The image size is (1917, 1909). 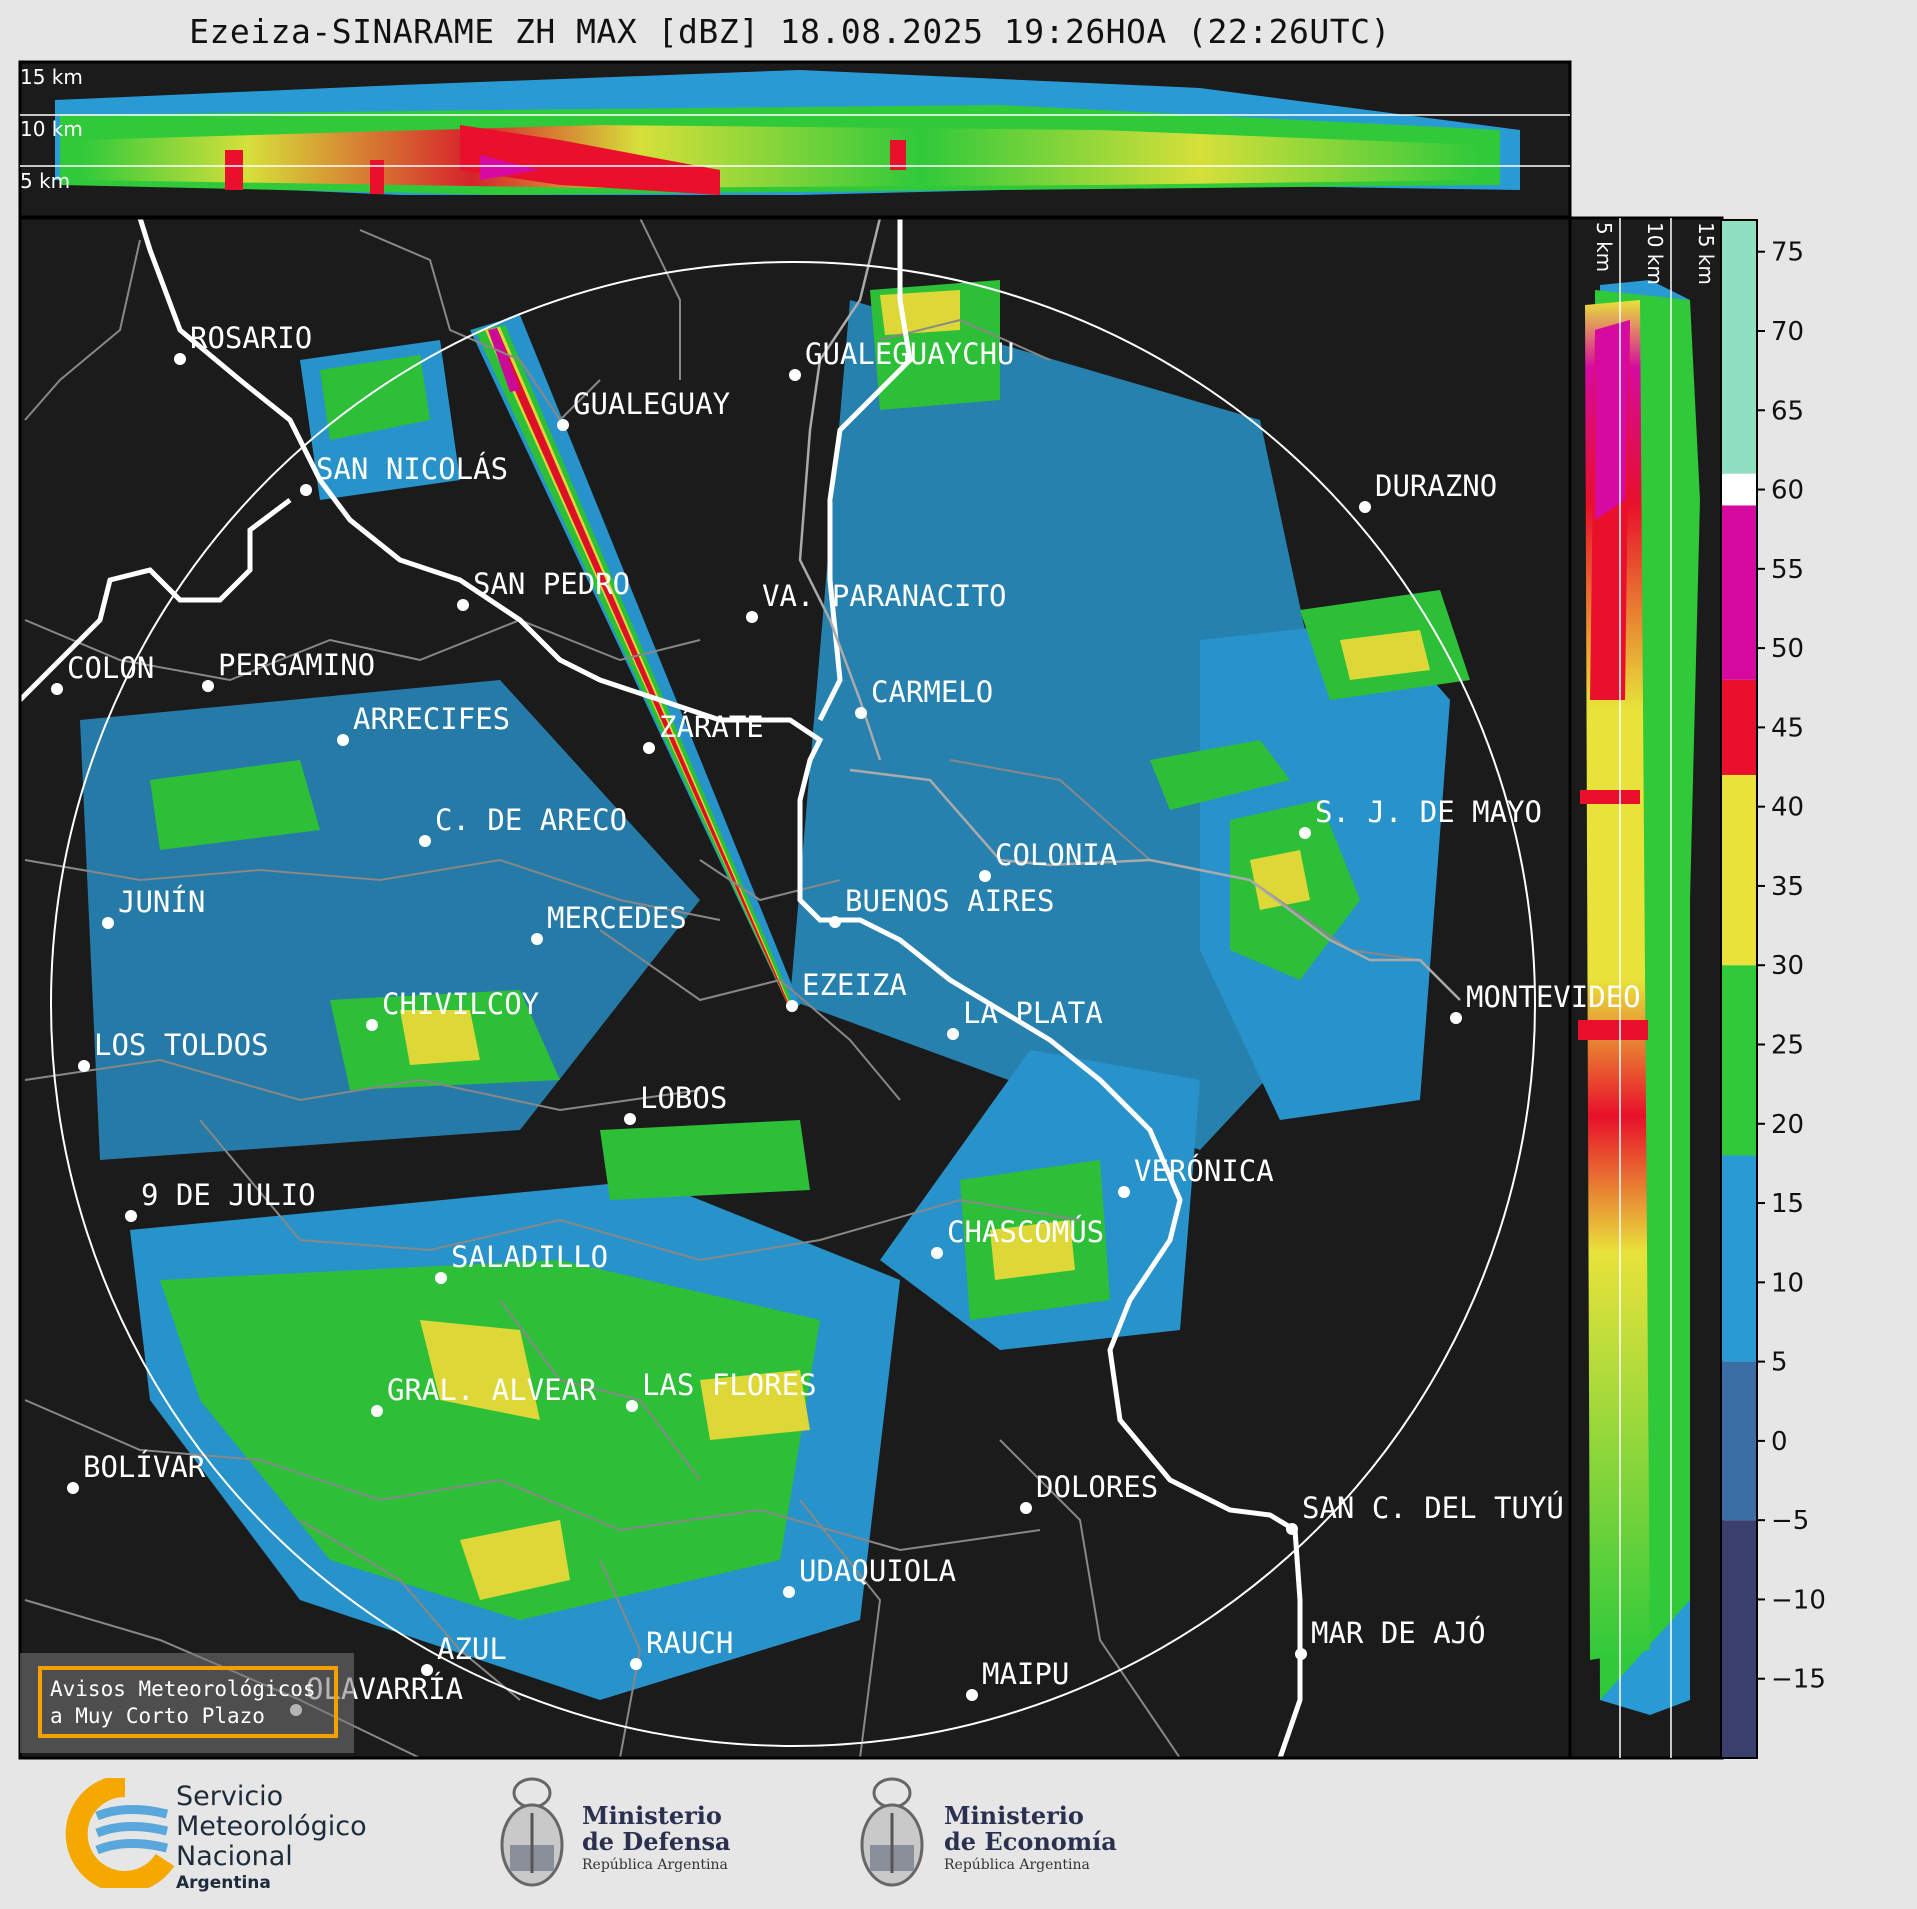 What do you see at coordinates (1017, 1679) in the screenshot?
I see `city-maipu: MAIPU` at bounding box center [1017, 1679].